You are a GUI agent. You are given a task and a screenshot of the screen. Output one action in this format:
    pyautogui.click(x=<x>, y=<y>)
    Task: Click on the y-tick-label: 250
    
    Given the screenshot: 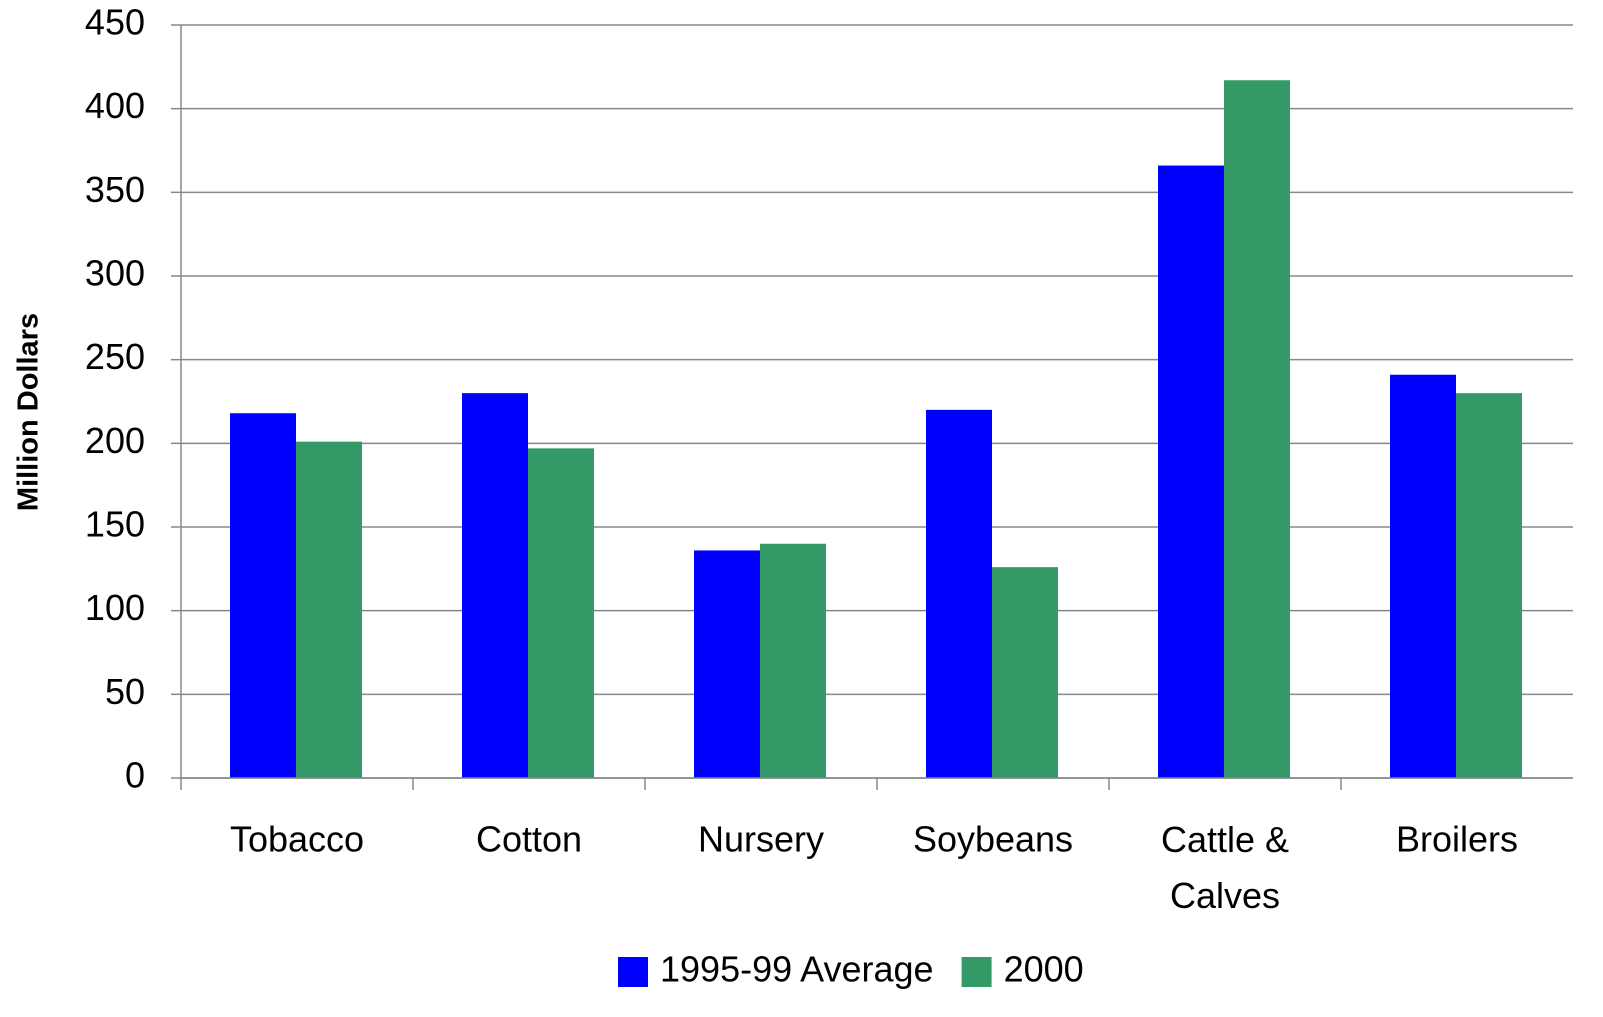 What is the action you would take?
    pyautogui.click(x=115, y=356)
    